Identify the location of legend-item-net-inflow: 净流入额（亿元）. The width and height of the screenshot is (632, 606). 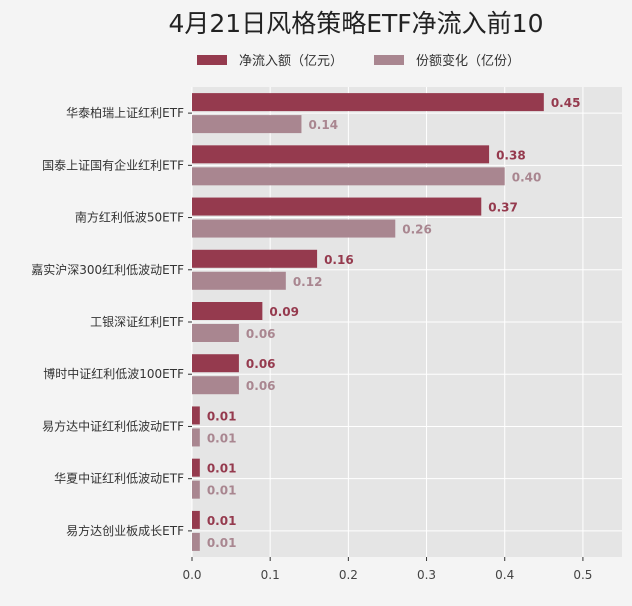
(270, 59).